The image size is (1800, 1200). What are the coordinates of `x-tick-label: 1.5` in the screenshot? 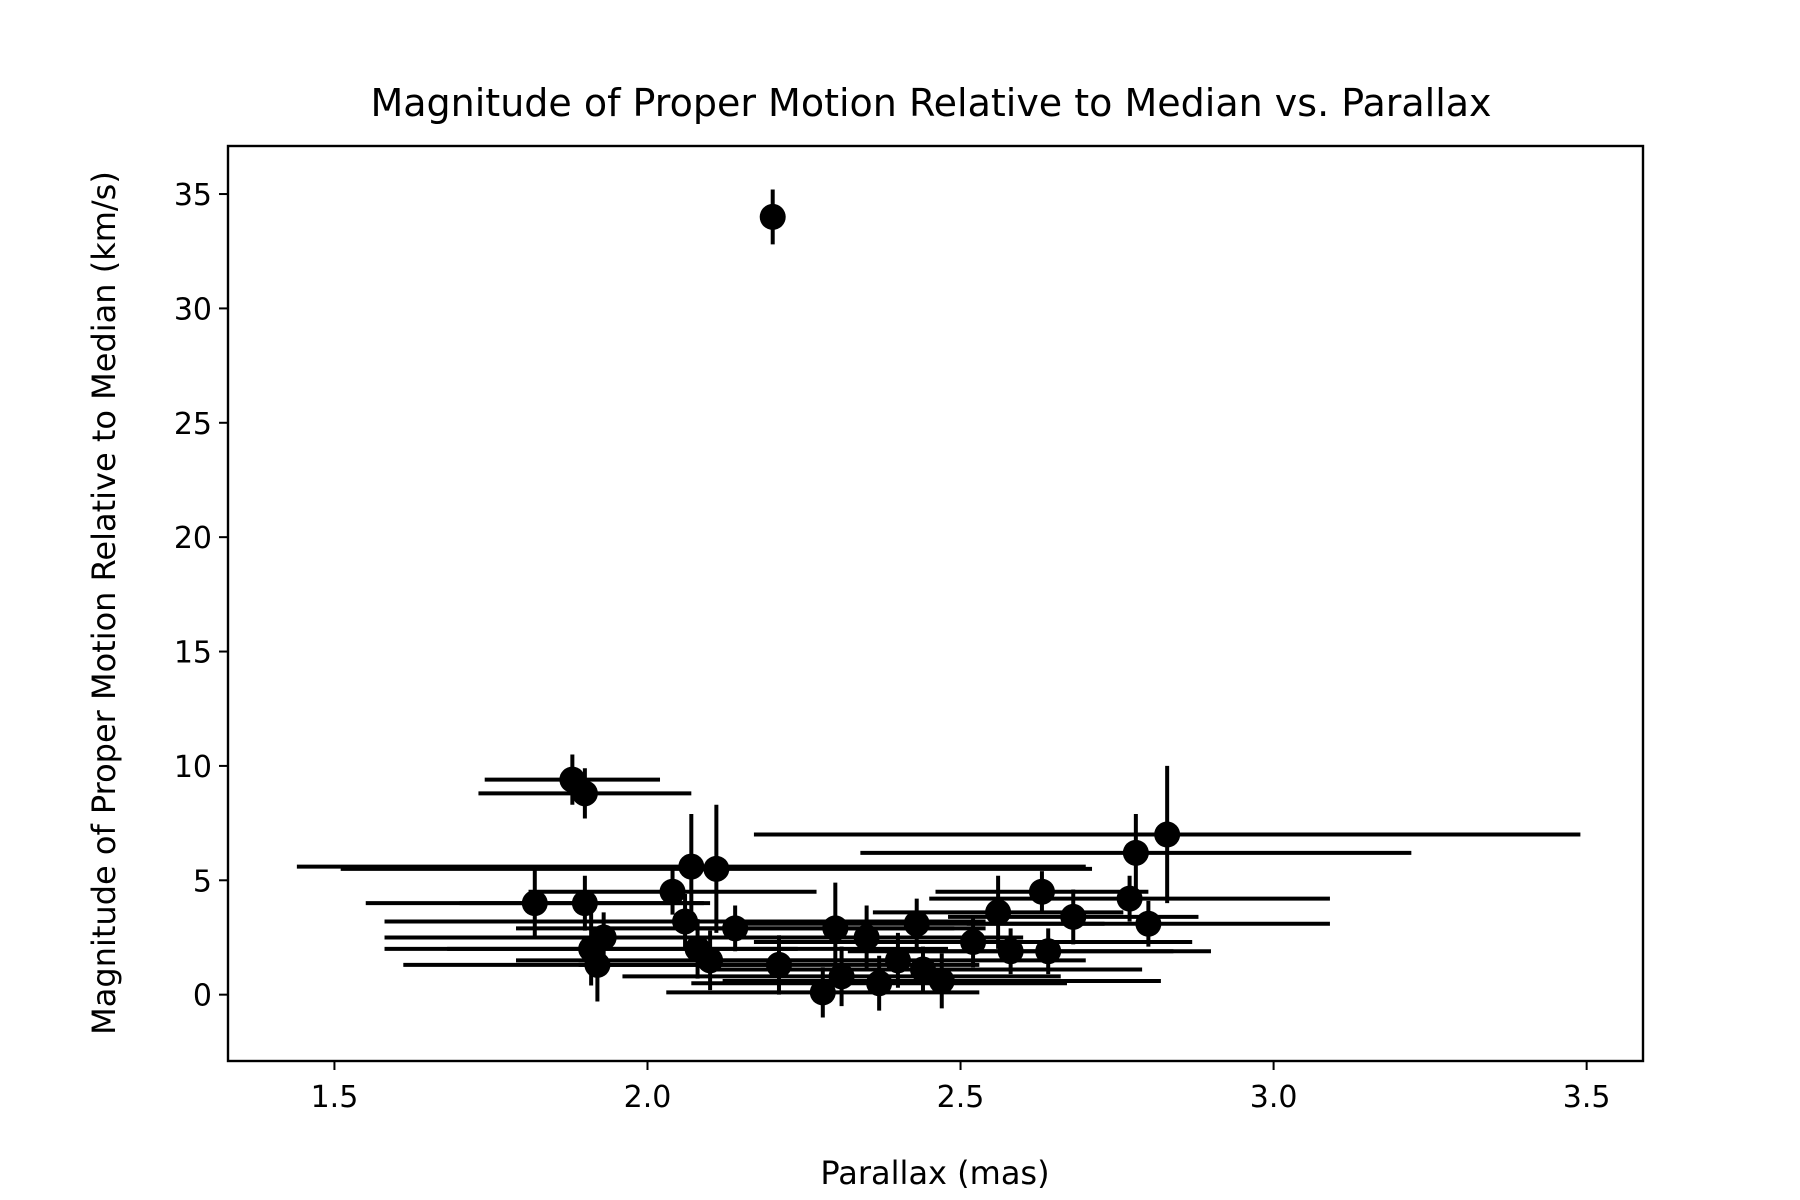 It's located at (335, 1097).